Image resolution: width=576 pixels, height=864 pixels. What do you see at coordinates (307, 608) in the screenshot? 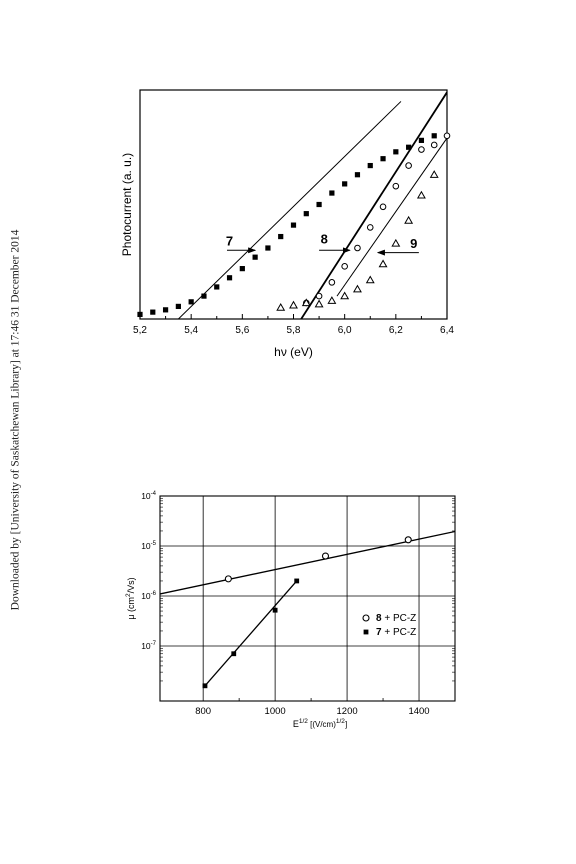
I see `plot2-area` at bounding box center [307, 608].